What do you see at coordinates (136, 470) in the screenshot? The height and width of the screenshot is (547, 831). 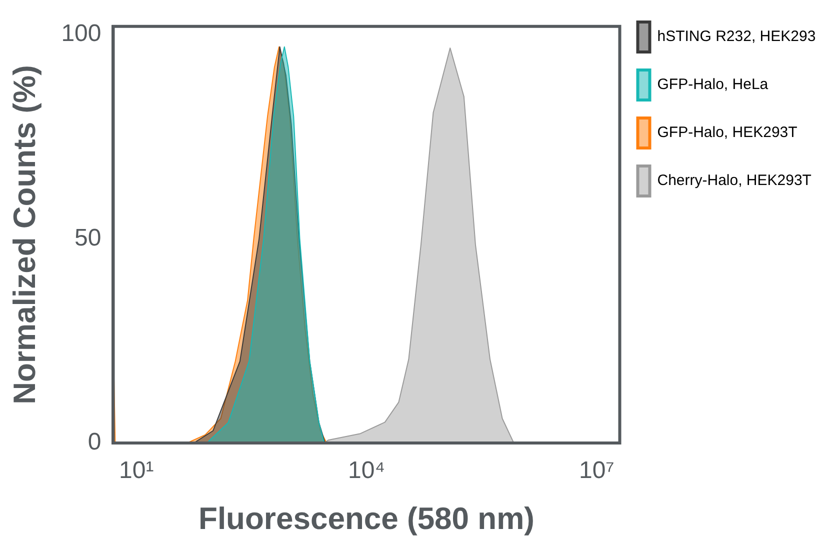 I see `x-tick-label: 10¹` at bounding box center [136, 470].